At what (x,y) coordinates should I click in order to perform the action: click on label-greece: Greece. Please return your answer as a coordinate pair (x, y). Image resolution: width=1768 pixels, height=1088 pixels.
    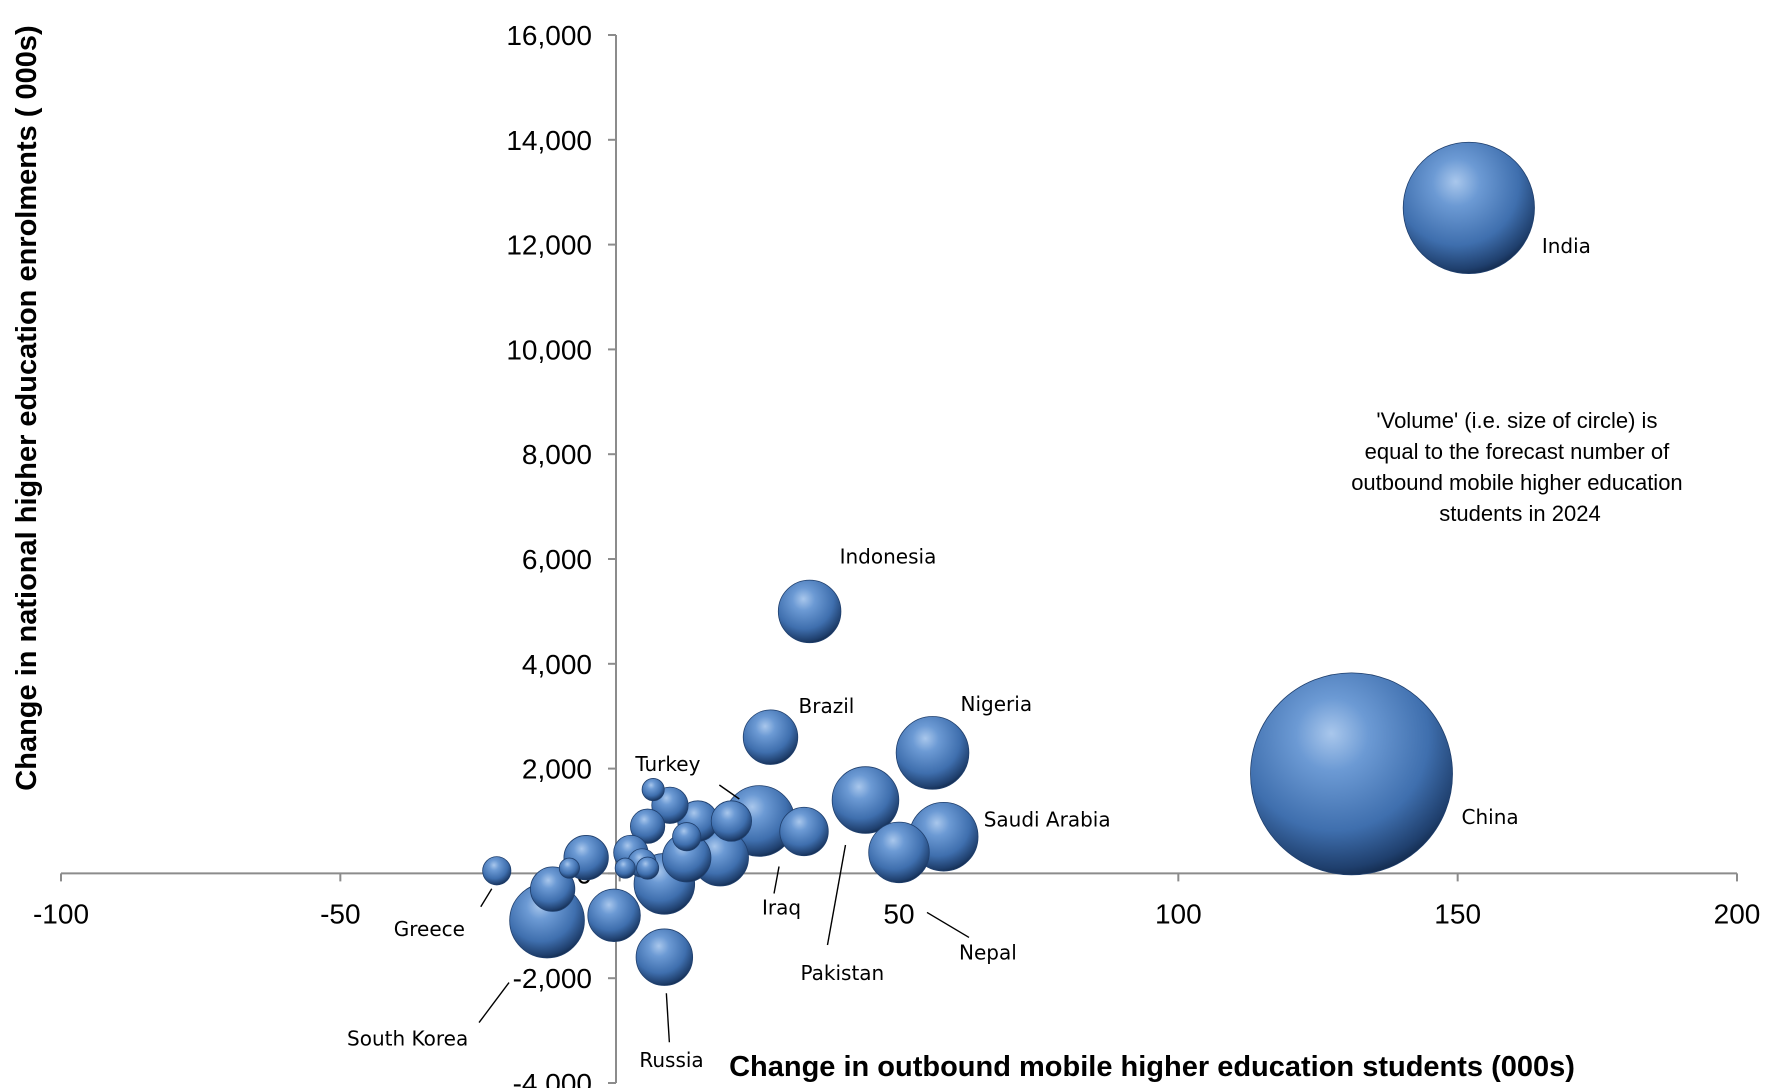
    Looking at the image, I should click on (429, 929).